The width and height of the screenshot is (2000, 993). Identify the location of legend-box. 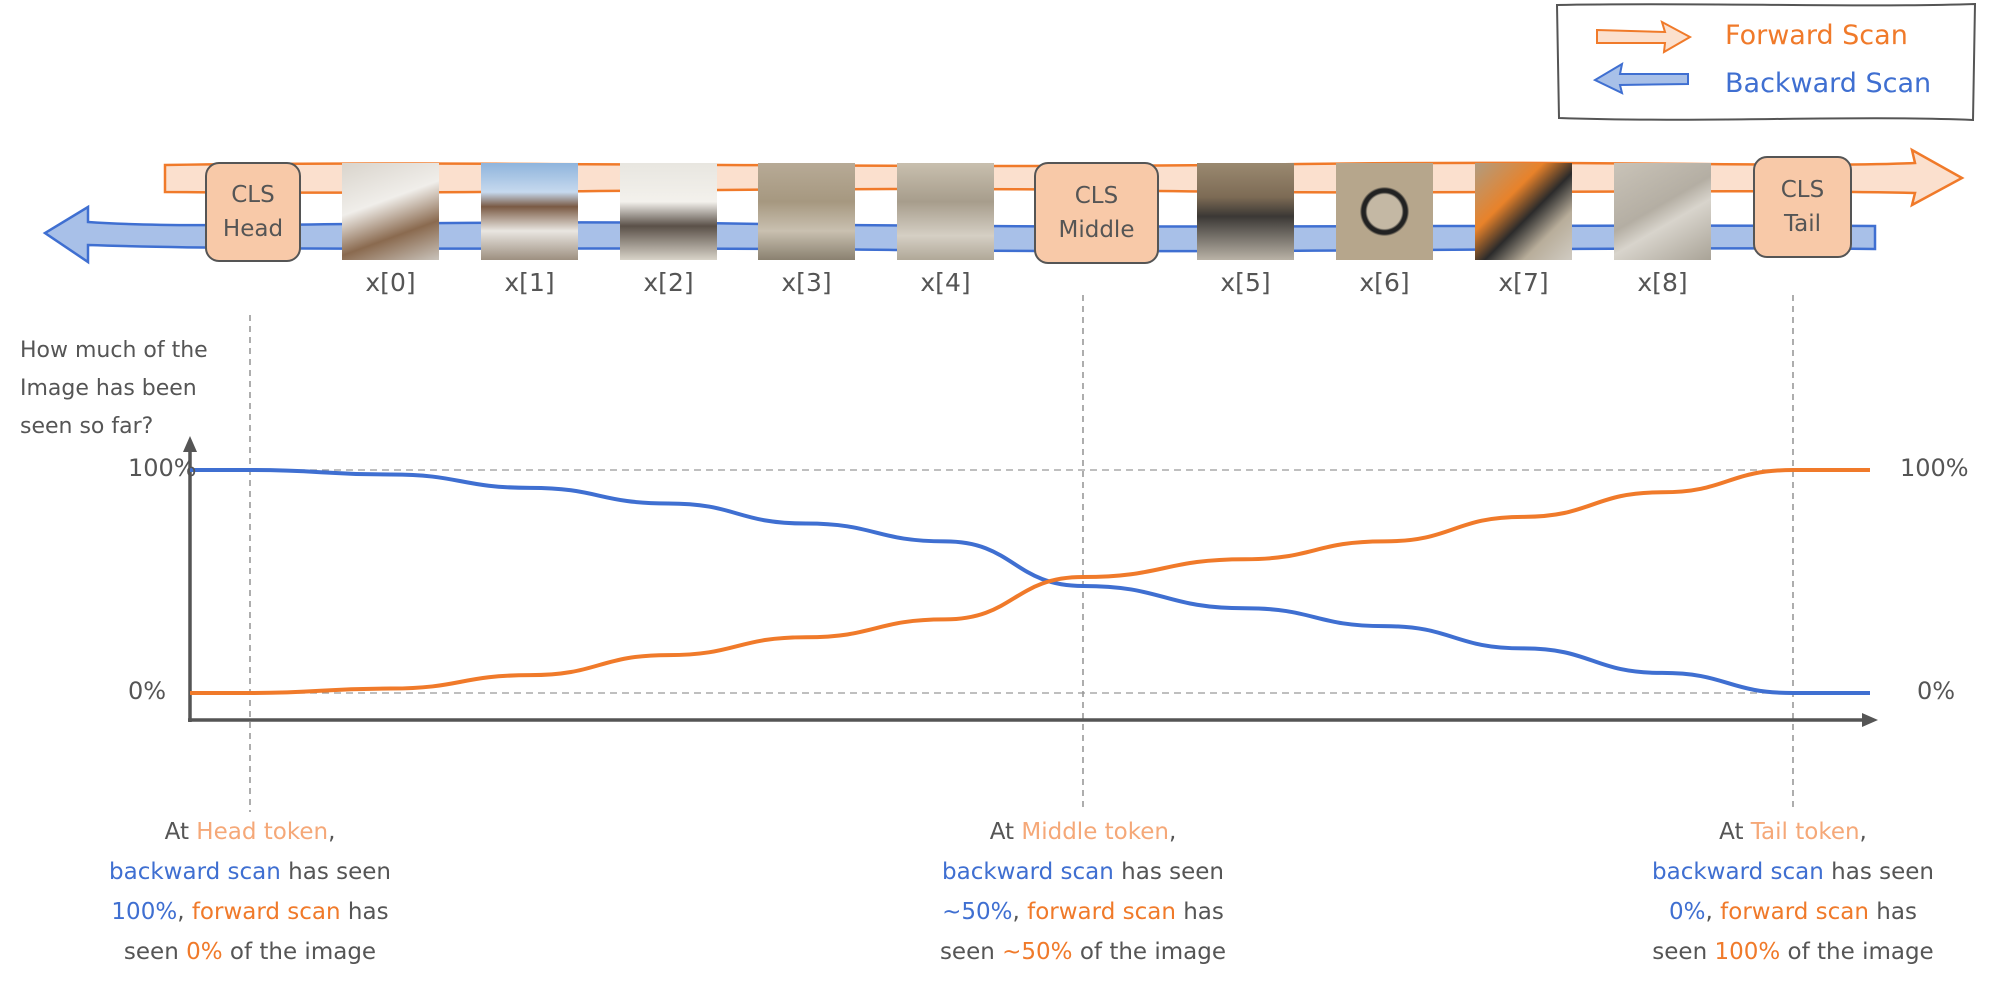
(1766, 62).